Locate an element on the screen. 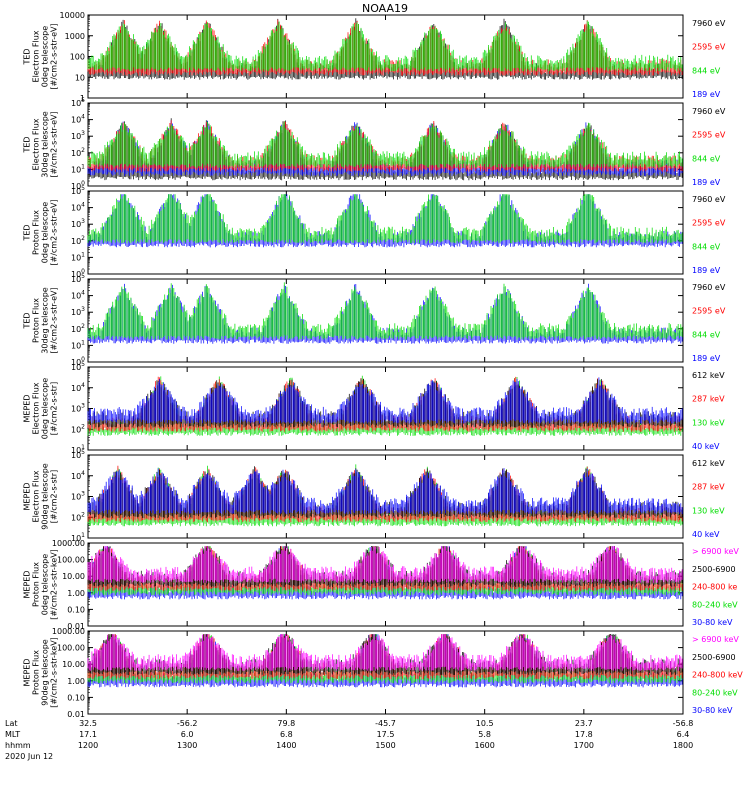 The image size is (750, 800). y-tick-label: 0.10 is located at coordinates (76, 609).